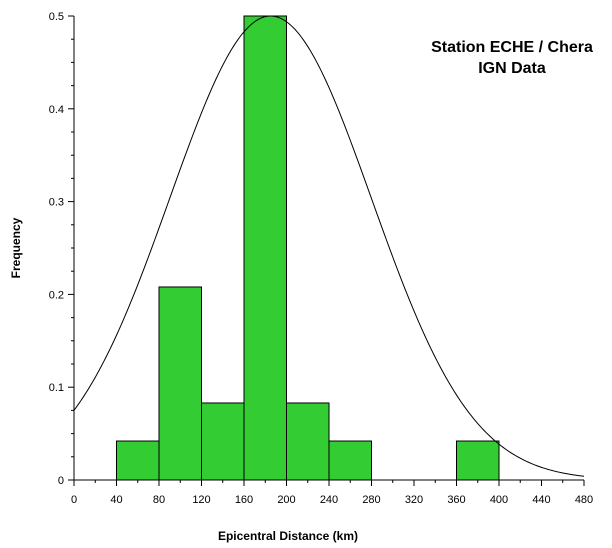 This screenshot has width=612, height=548. Describe the element at coordinates (201, 500) in the screenshot. I see `x-tick-label: 120` at that location.